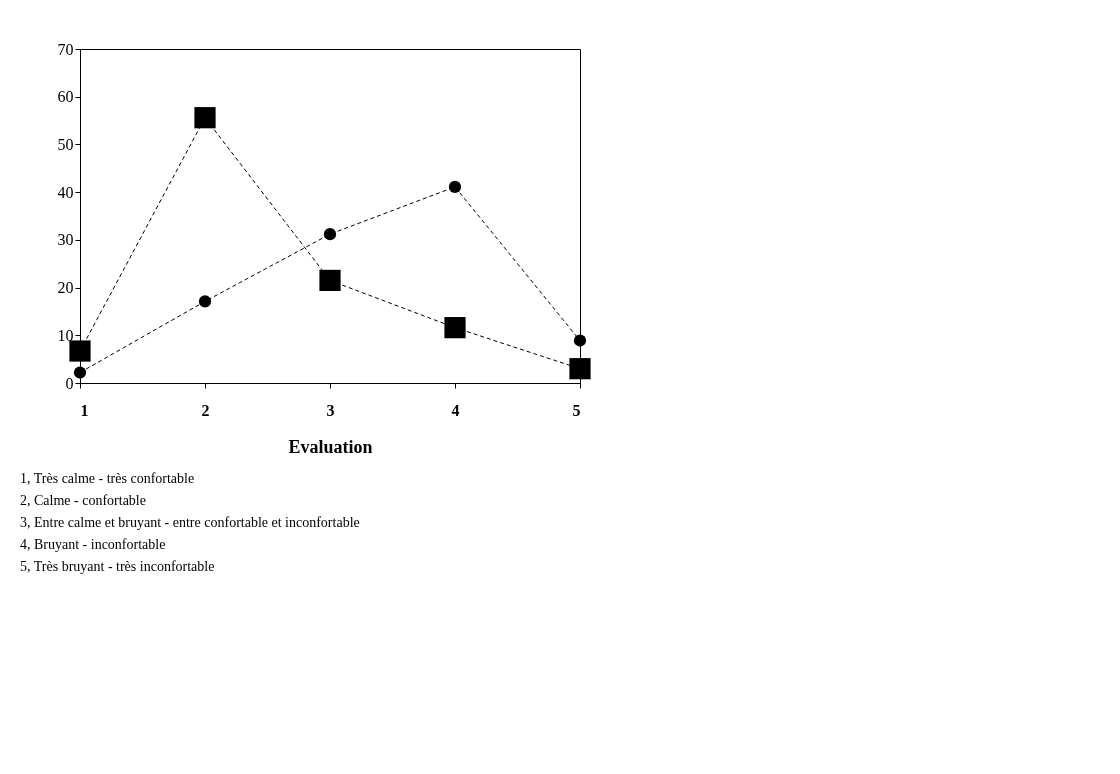 Image resolution: width=1120 pixels, height=774 pixels. I want to click on x-tick-label: 4, so click(455, 410).